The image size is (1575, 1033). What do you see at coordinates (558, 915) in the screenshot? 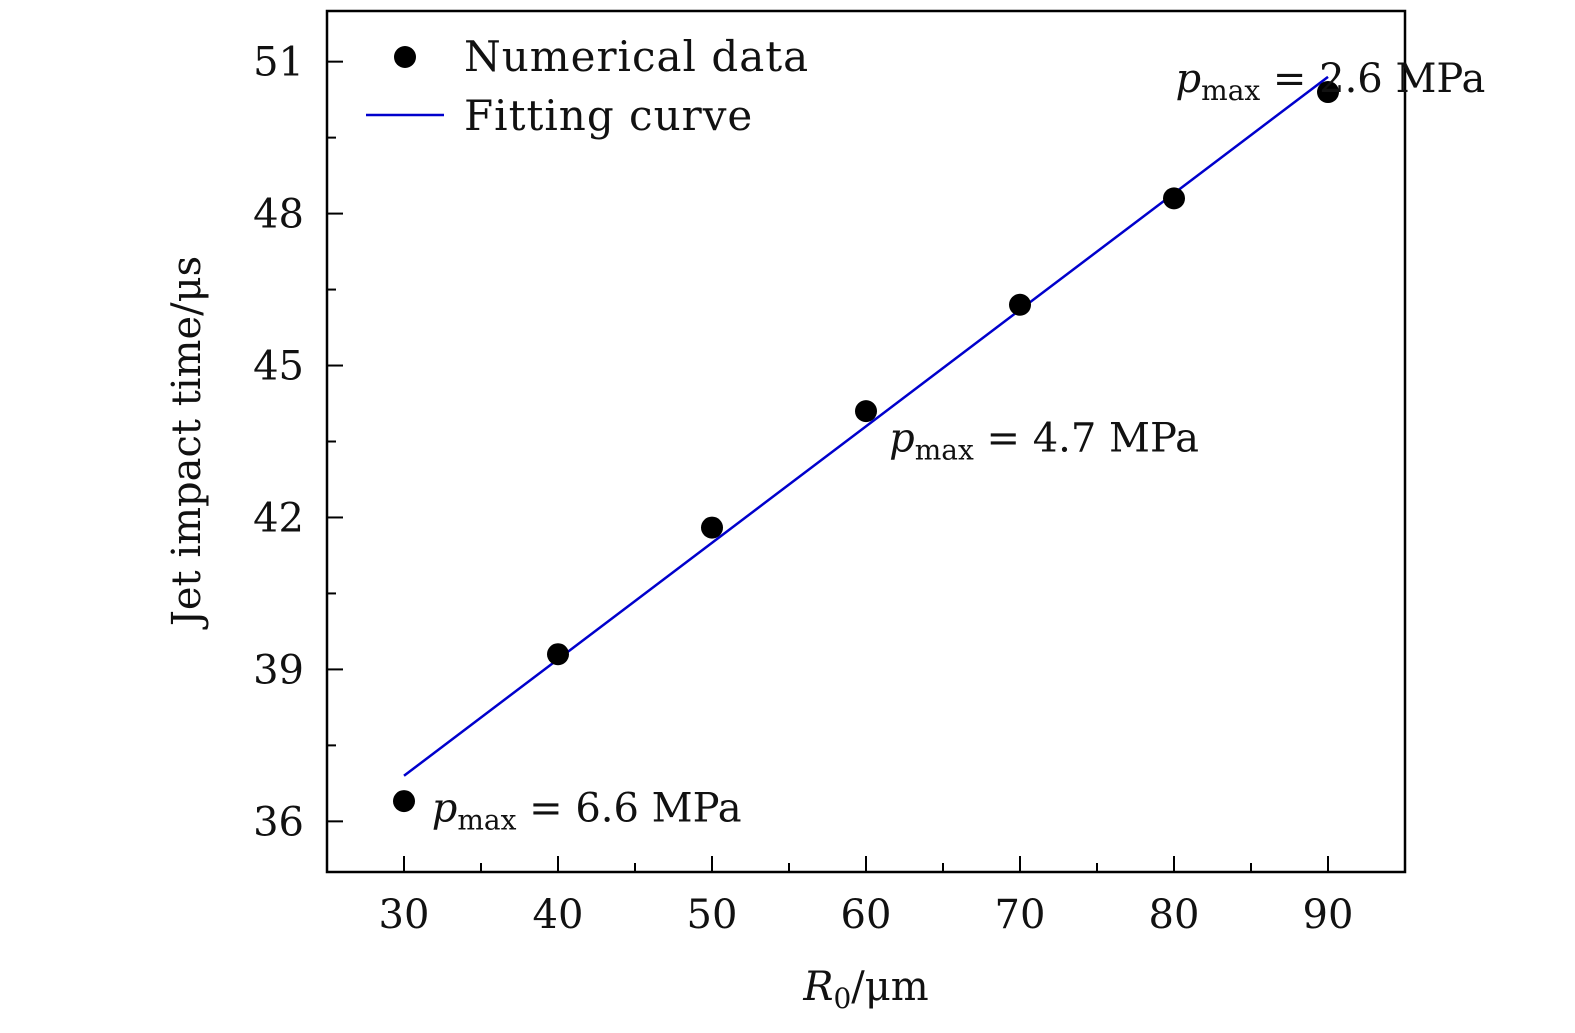
I see `x-tick-label: 40` at bounding box center [558, 915].